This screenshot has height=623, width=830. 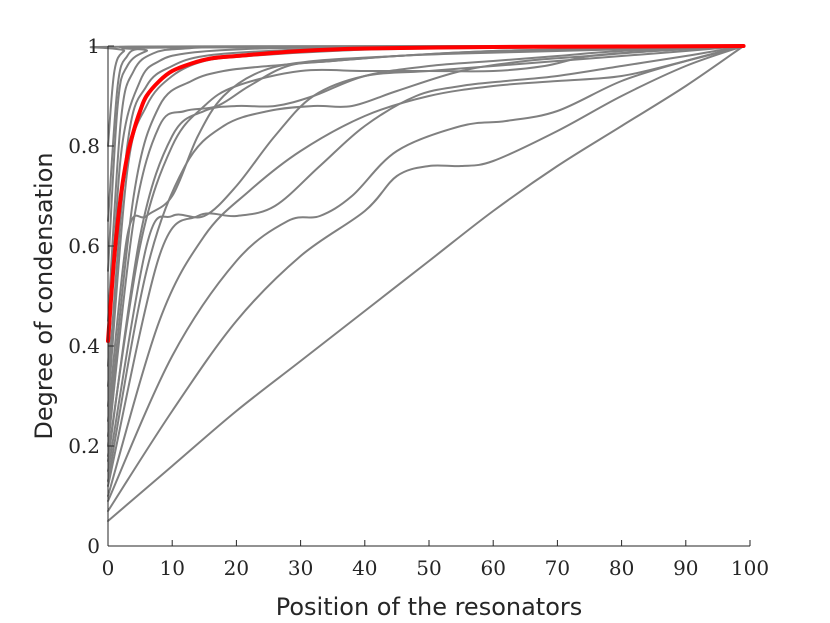 What do you see at coordinates (236, 568) in the screenshot?
I see `x-tick-label: 20` at bounding box center [236, 568].